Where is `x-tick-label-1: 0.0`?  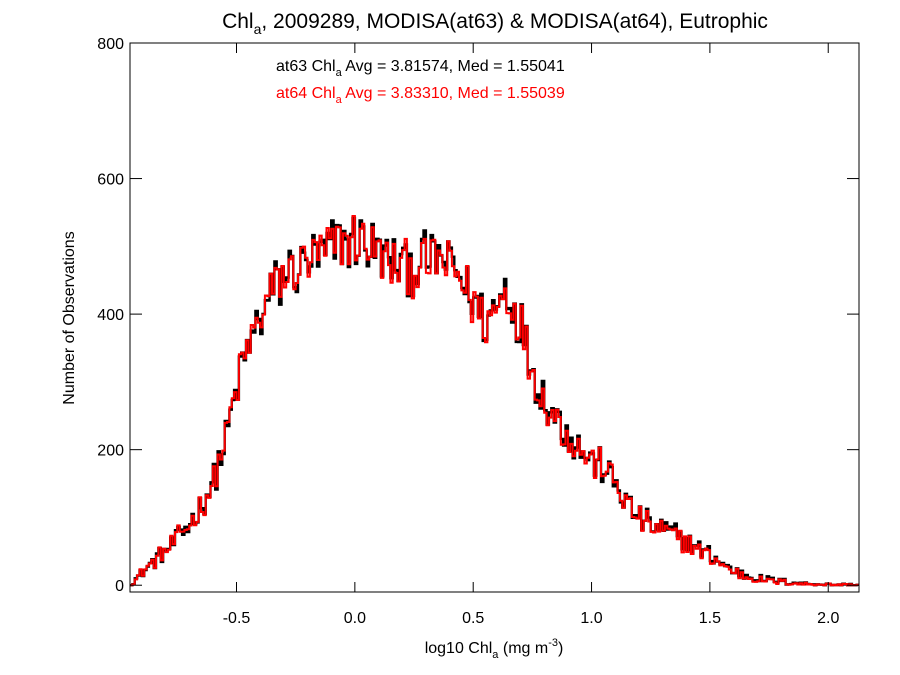 x-tick-label-1: 0.0 is located at coordinates (355, 618).